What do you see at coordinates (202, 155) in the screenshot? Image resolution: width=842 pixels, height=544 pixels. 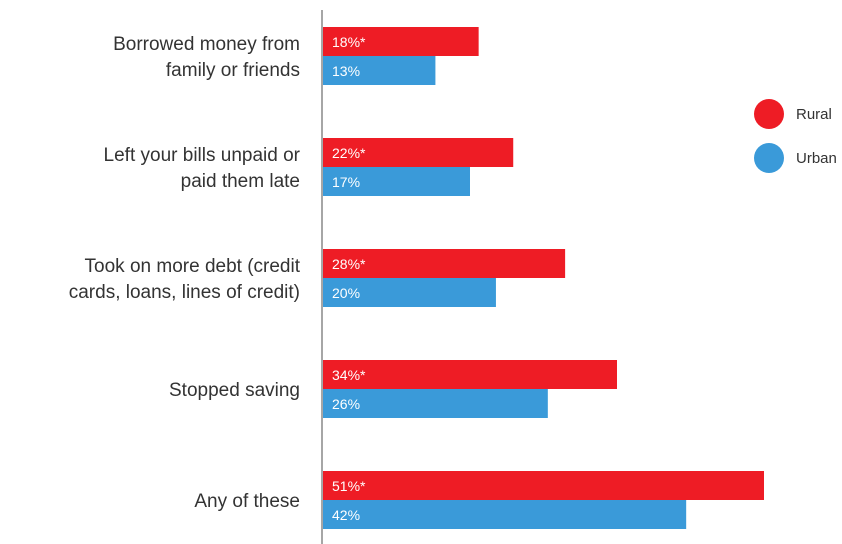 I see `category-label: Left your bills unpaid or` at bounding box center [202, 155].